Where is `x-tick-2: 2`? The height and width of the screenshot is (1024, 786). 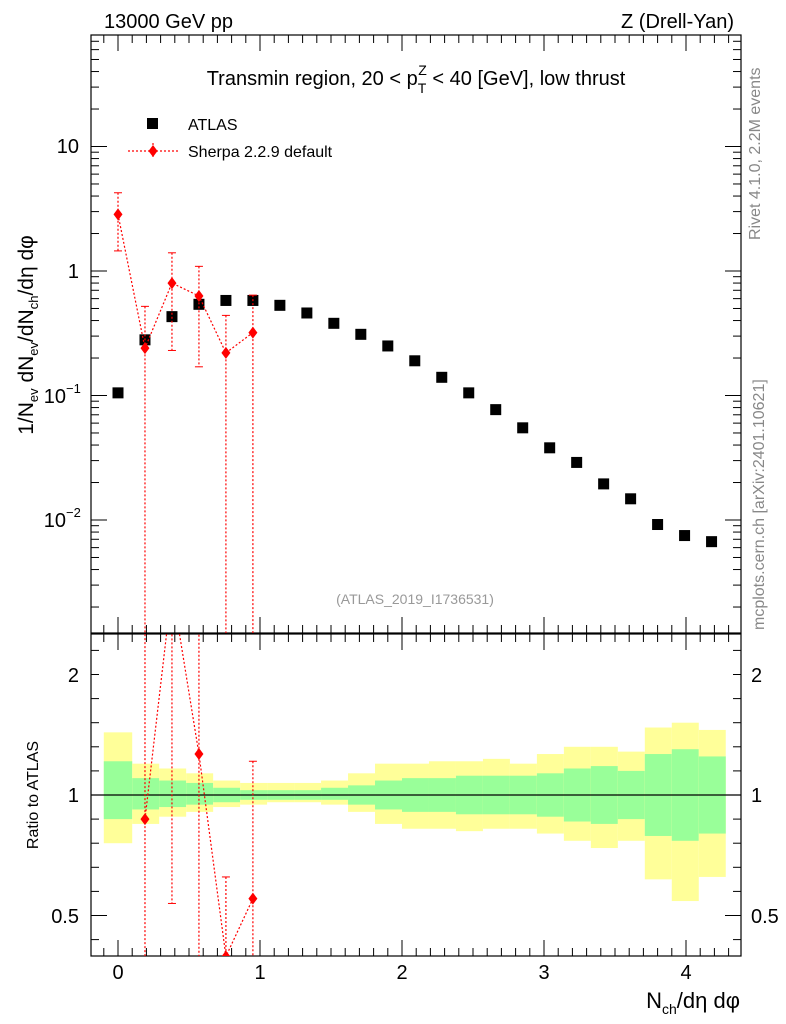 x-tick-2: 2 is located at coordinates (401, 973).